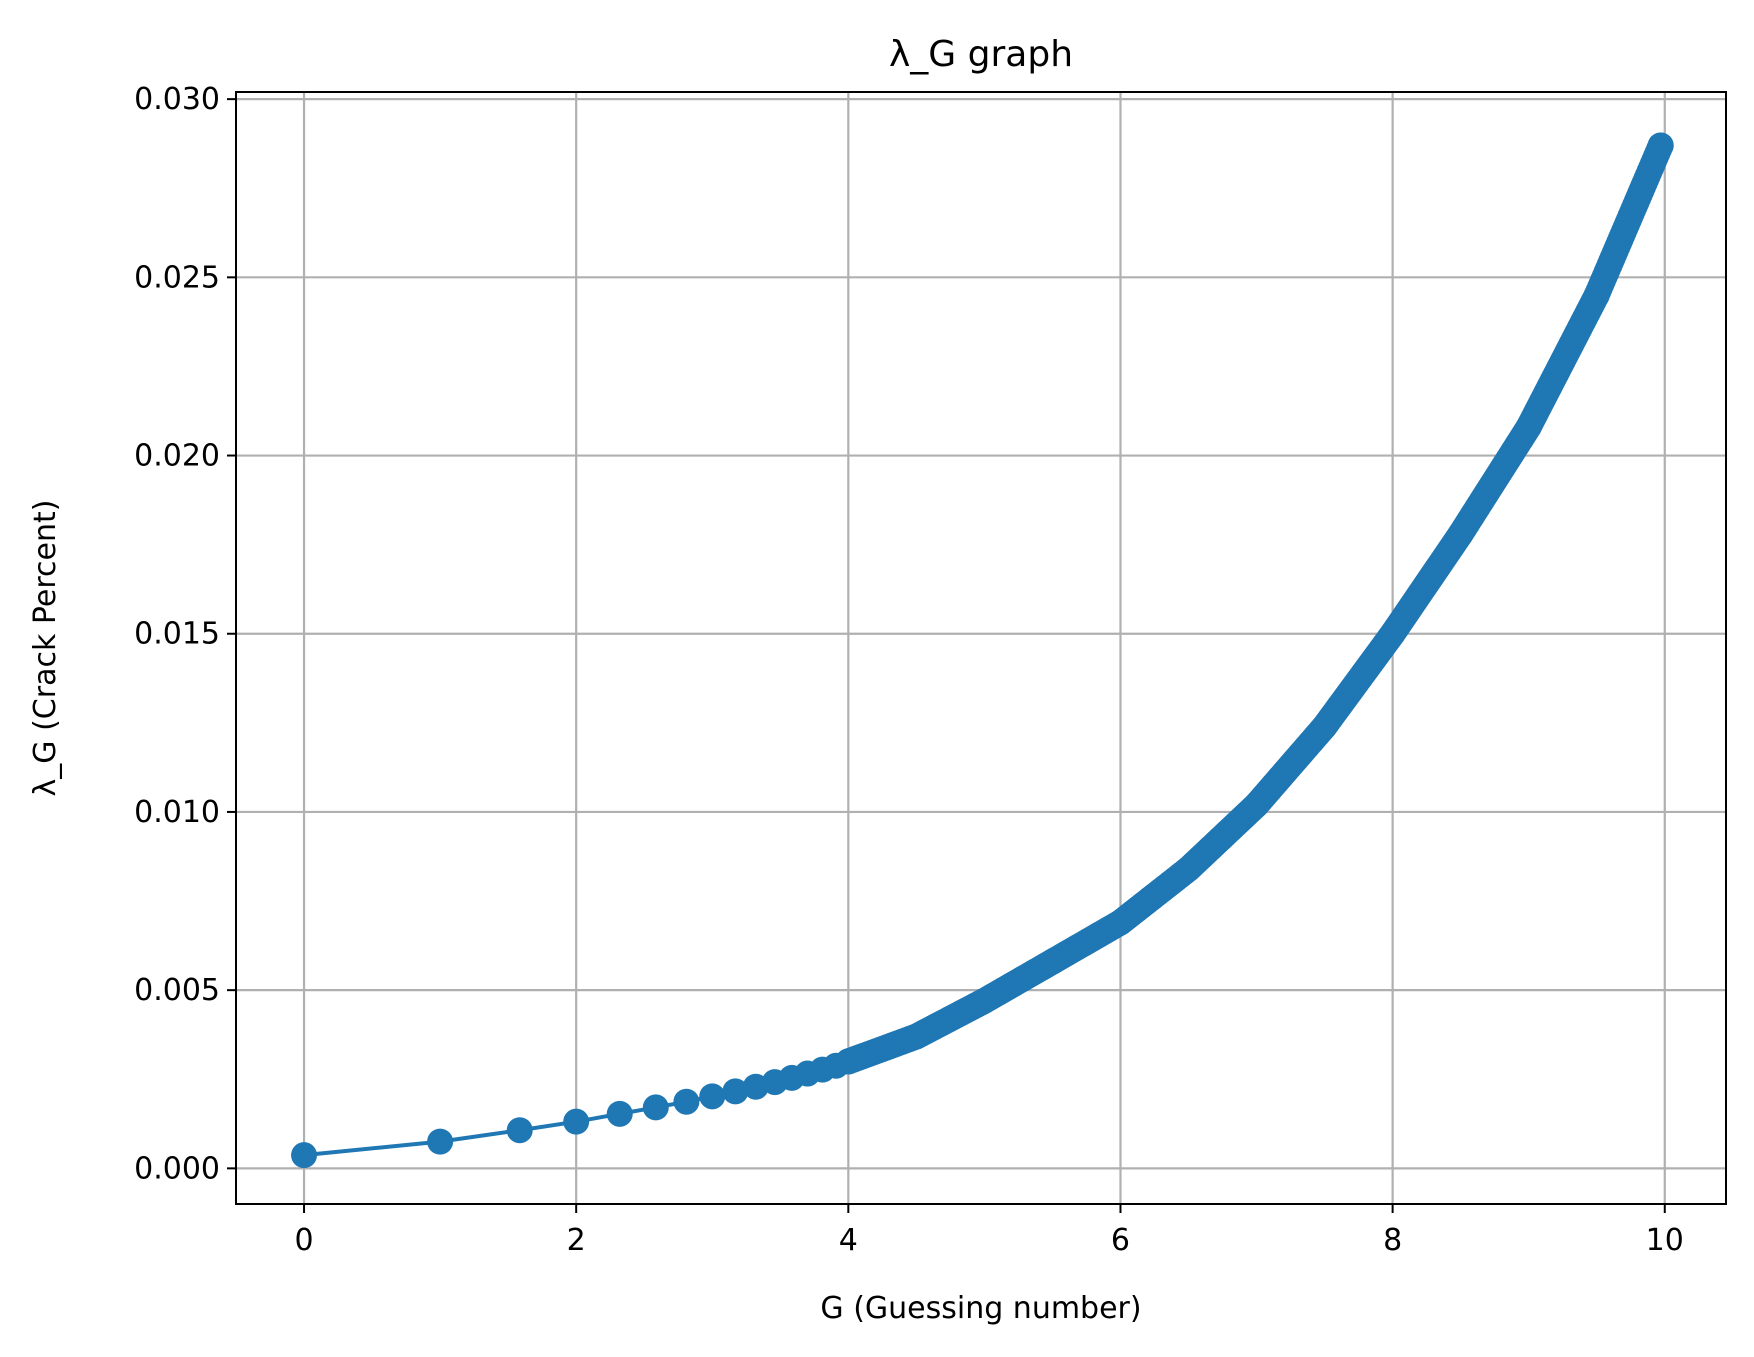 The image size is (1754, 1357). What do you see at coordinates (177, 1168) in the screenshot?
I see `y-tick-label: 0.000` at bounding box center [177, 1168].